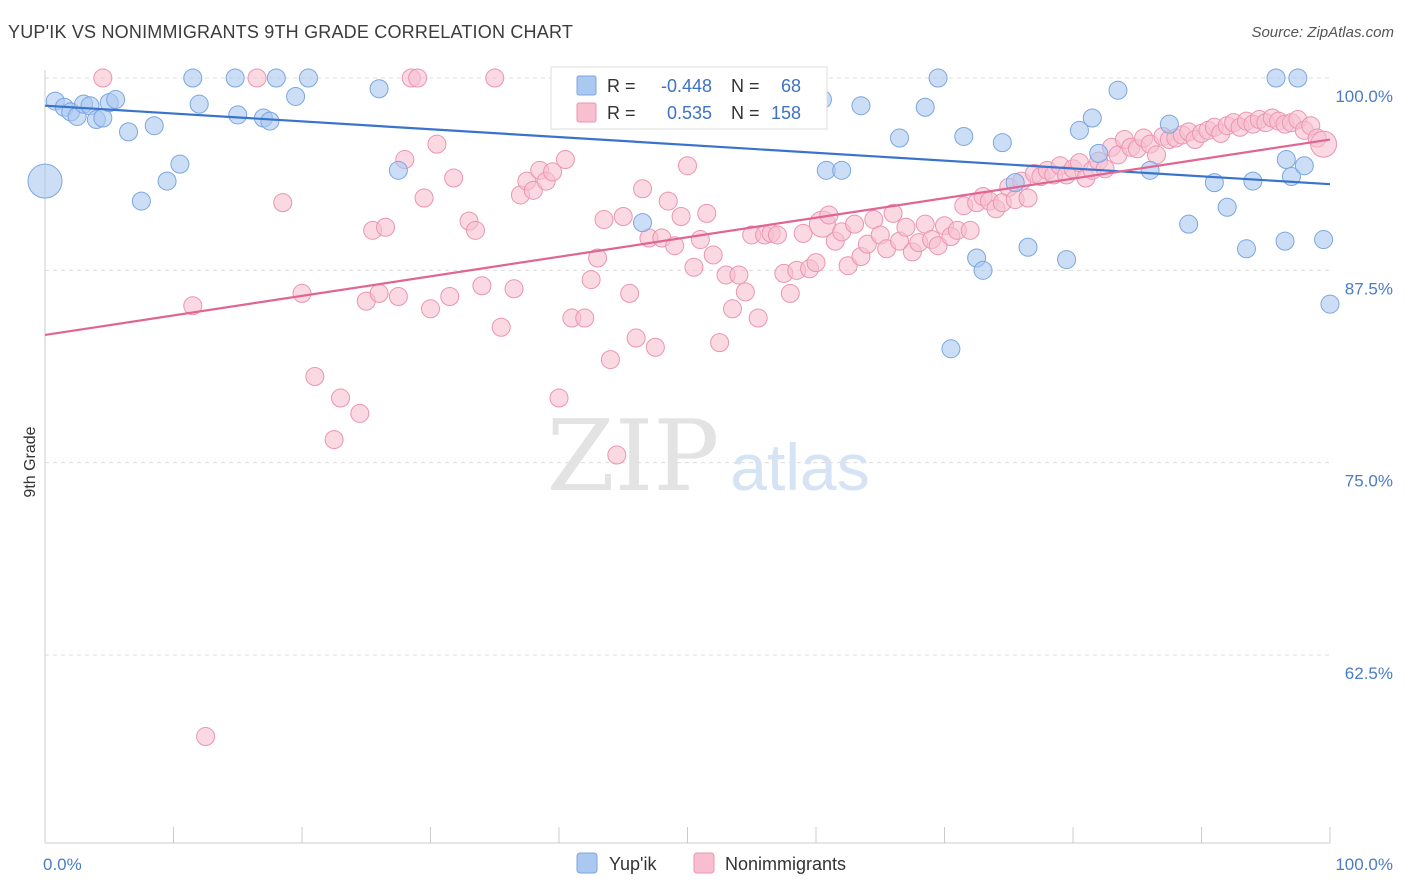  I want to click on series-legend: Yup'ik Nonimmigrants, so click(711, 863).